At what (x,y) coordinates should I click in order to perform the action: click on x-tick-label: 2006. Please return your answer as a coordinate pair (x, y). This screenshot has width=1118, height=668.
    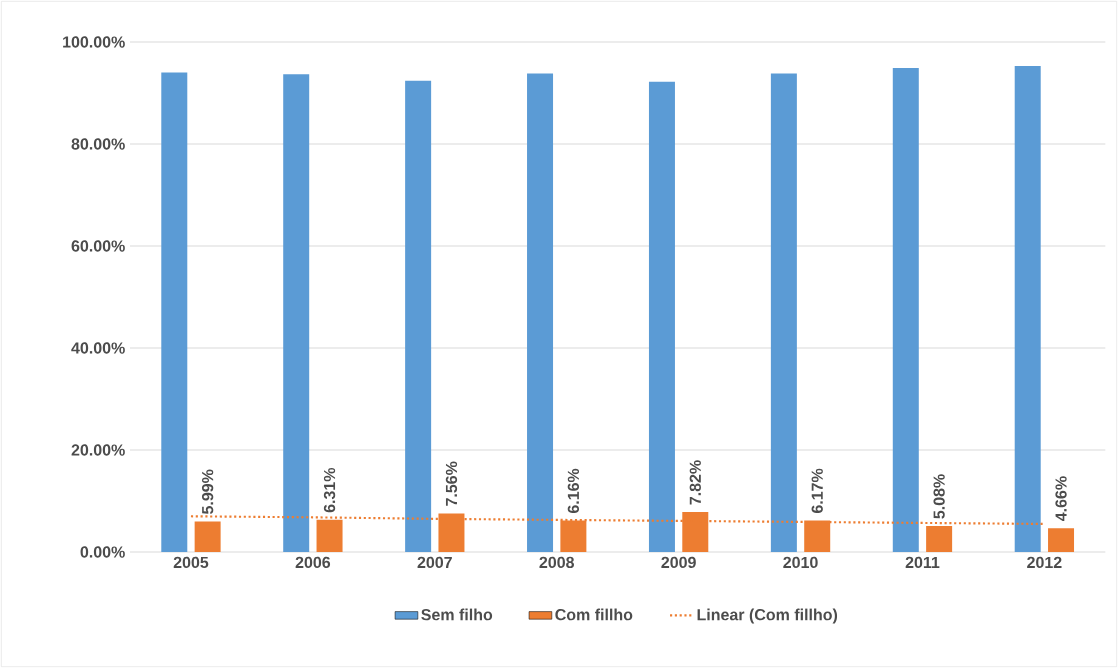
    Looking at the image, I should click on (313, 562).